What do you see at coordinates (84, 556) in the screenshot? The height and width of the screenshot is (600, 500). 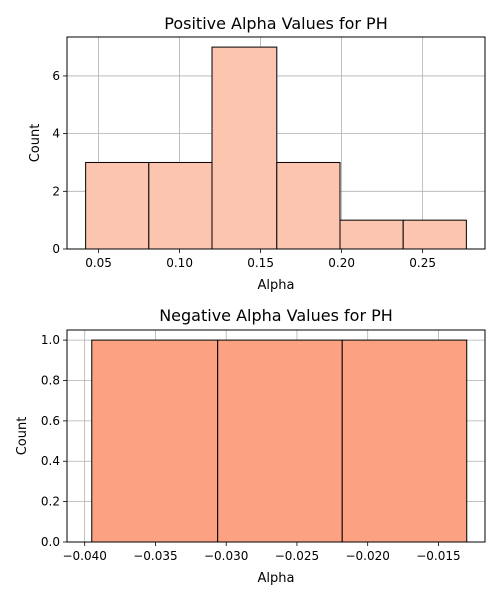 I see `x-tick-label: −0.040` at bounding box center [84, 556].